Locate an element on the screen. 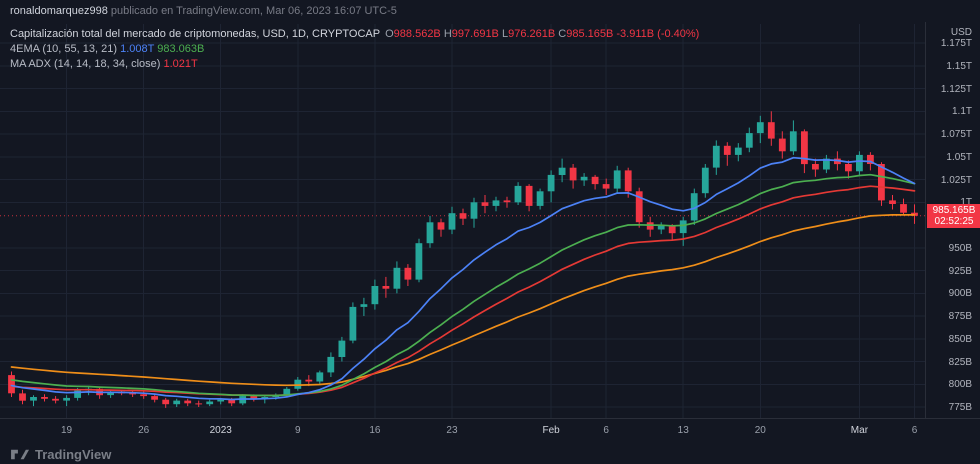  time-axis-label: 26 is located at coordinates (144, 430).